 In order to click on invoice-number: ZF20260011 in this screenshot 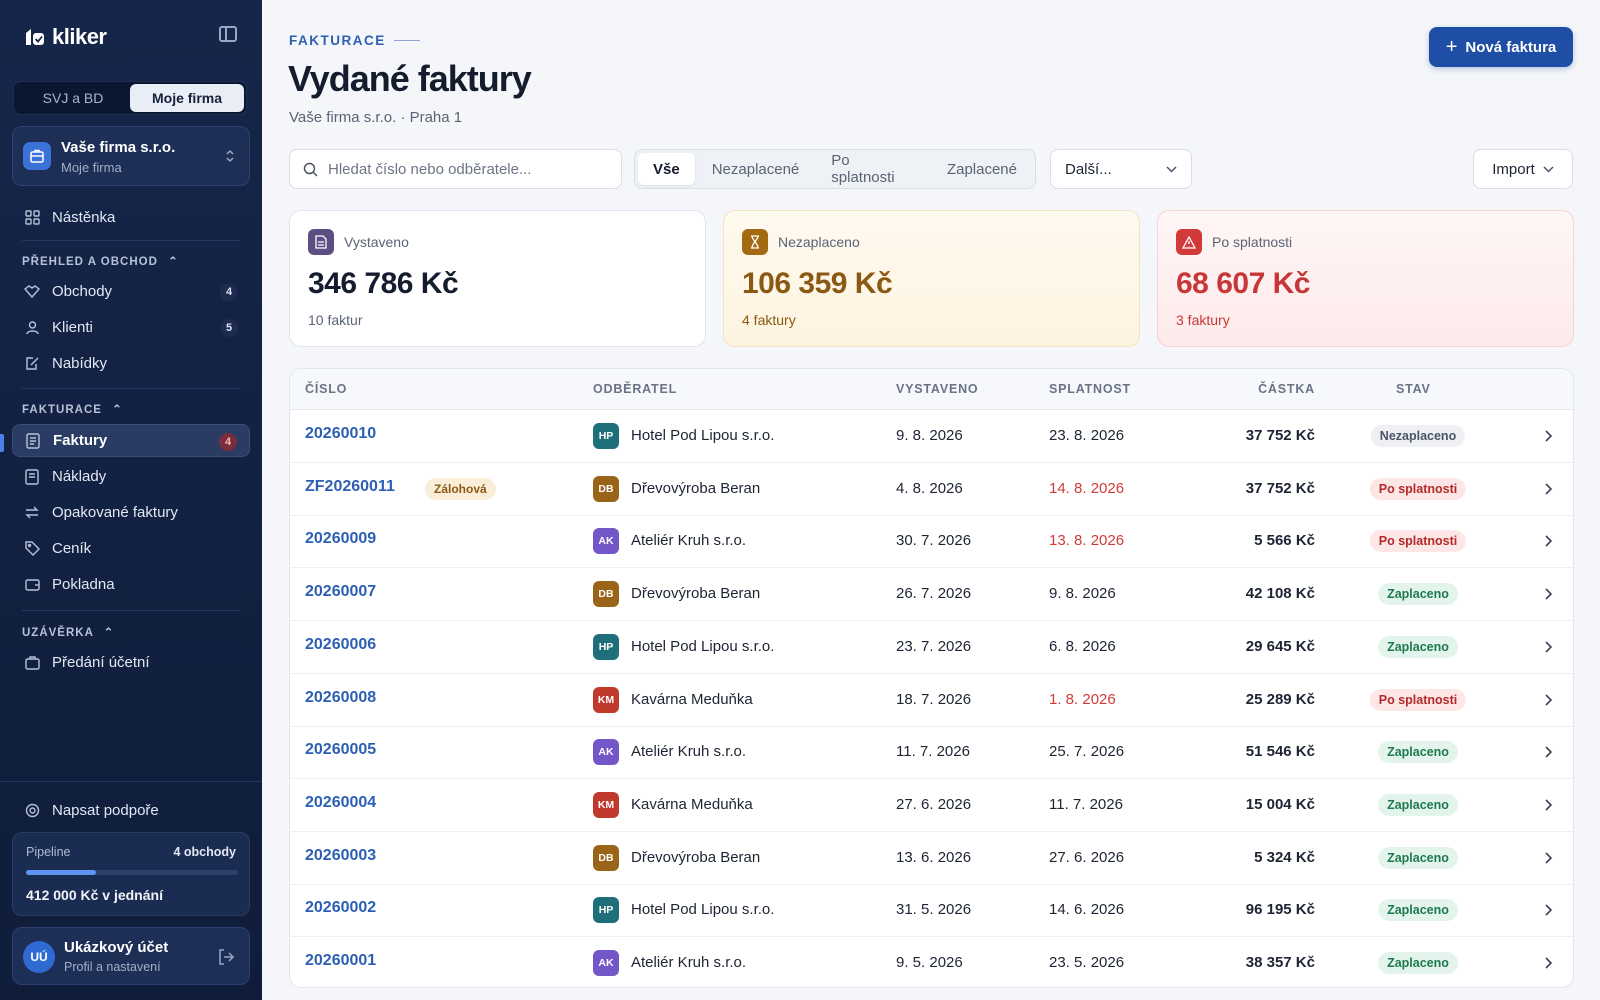, I will do `click(350, 486)`.